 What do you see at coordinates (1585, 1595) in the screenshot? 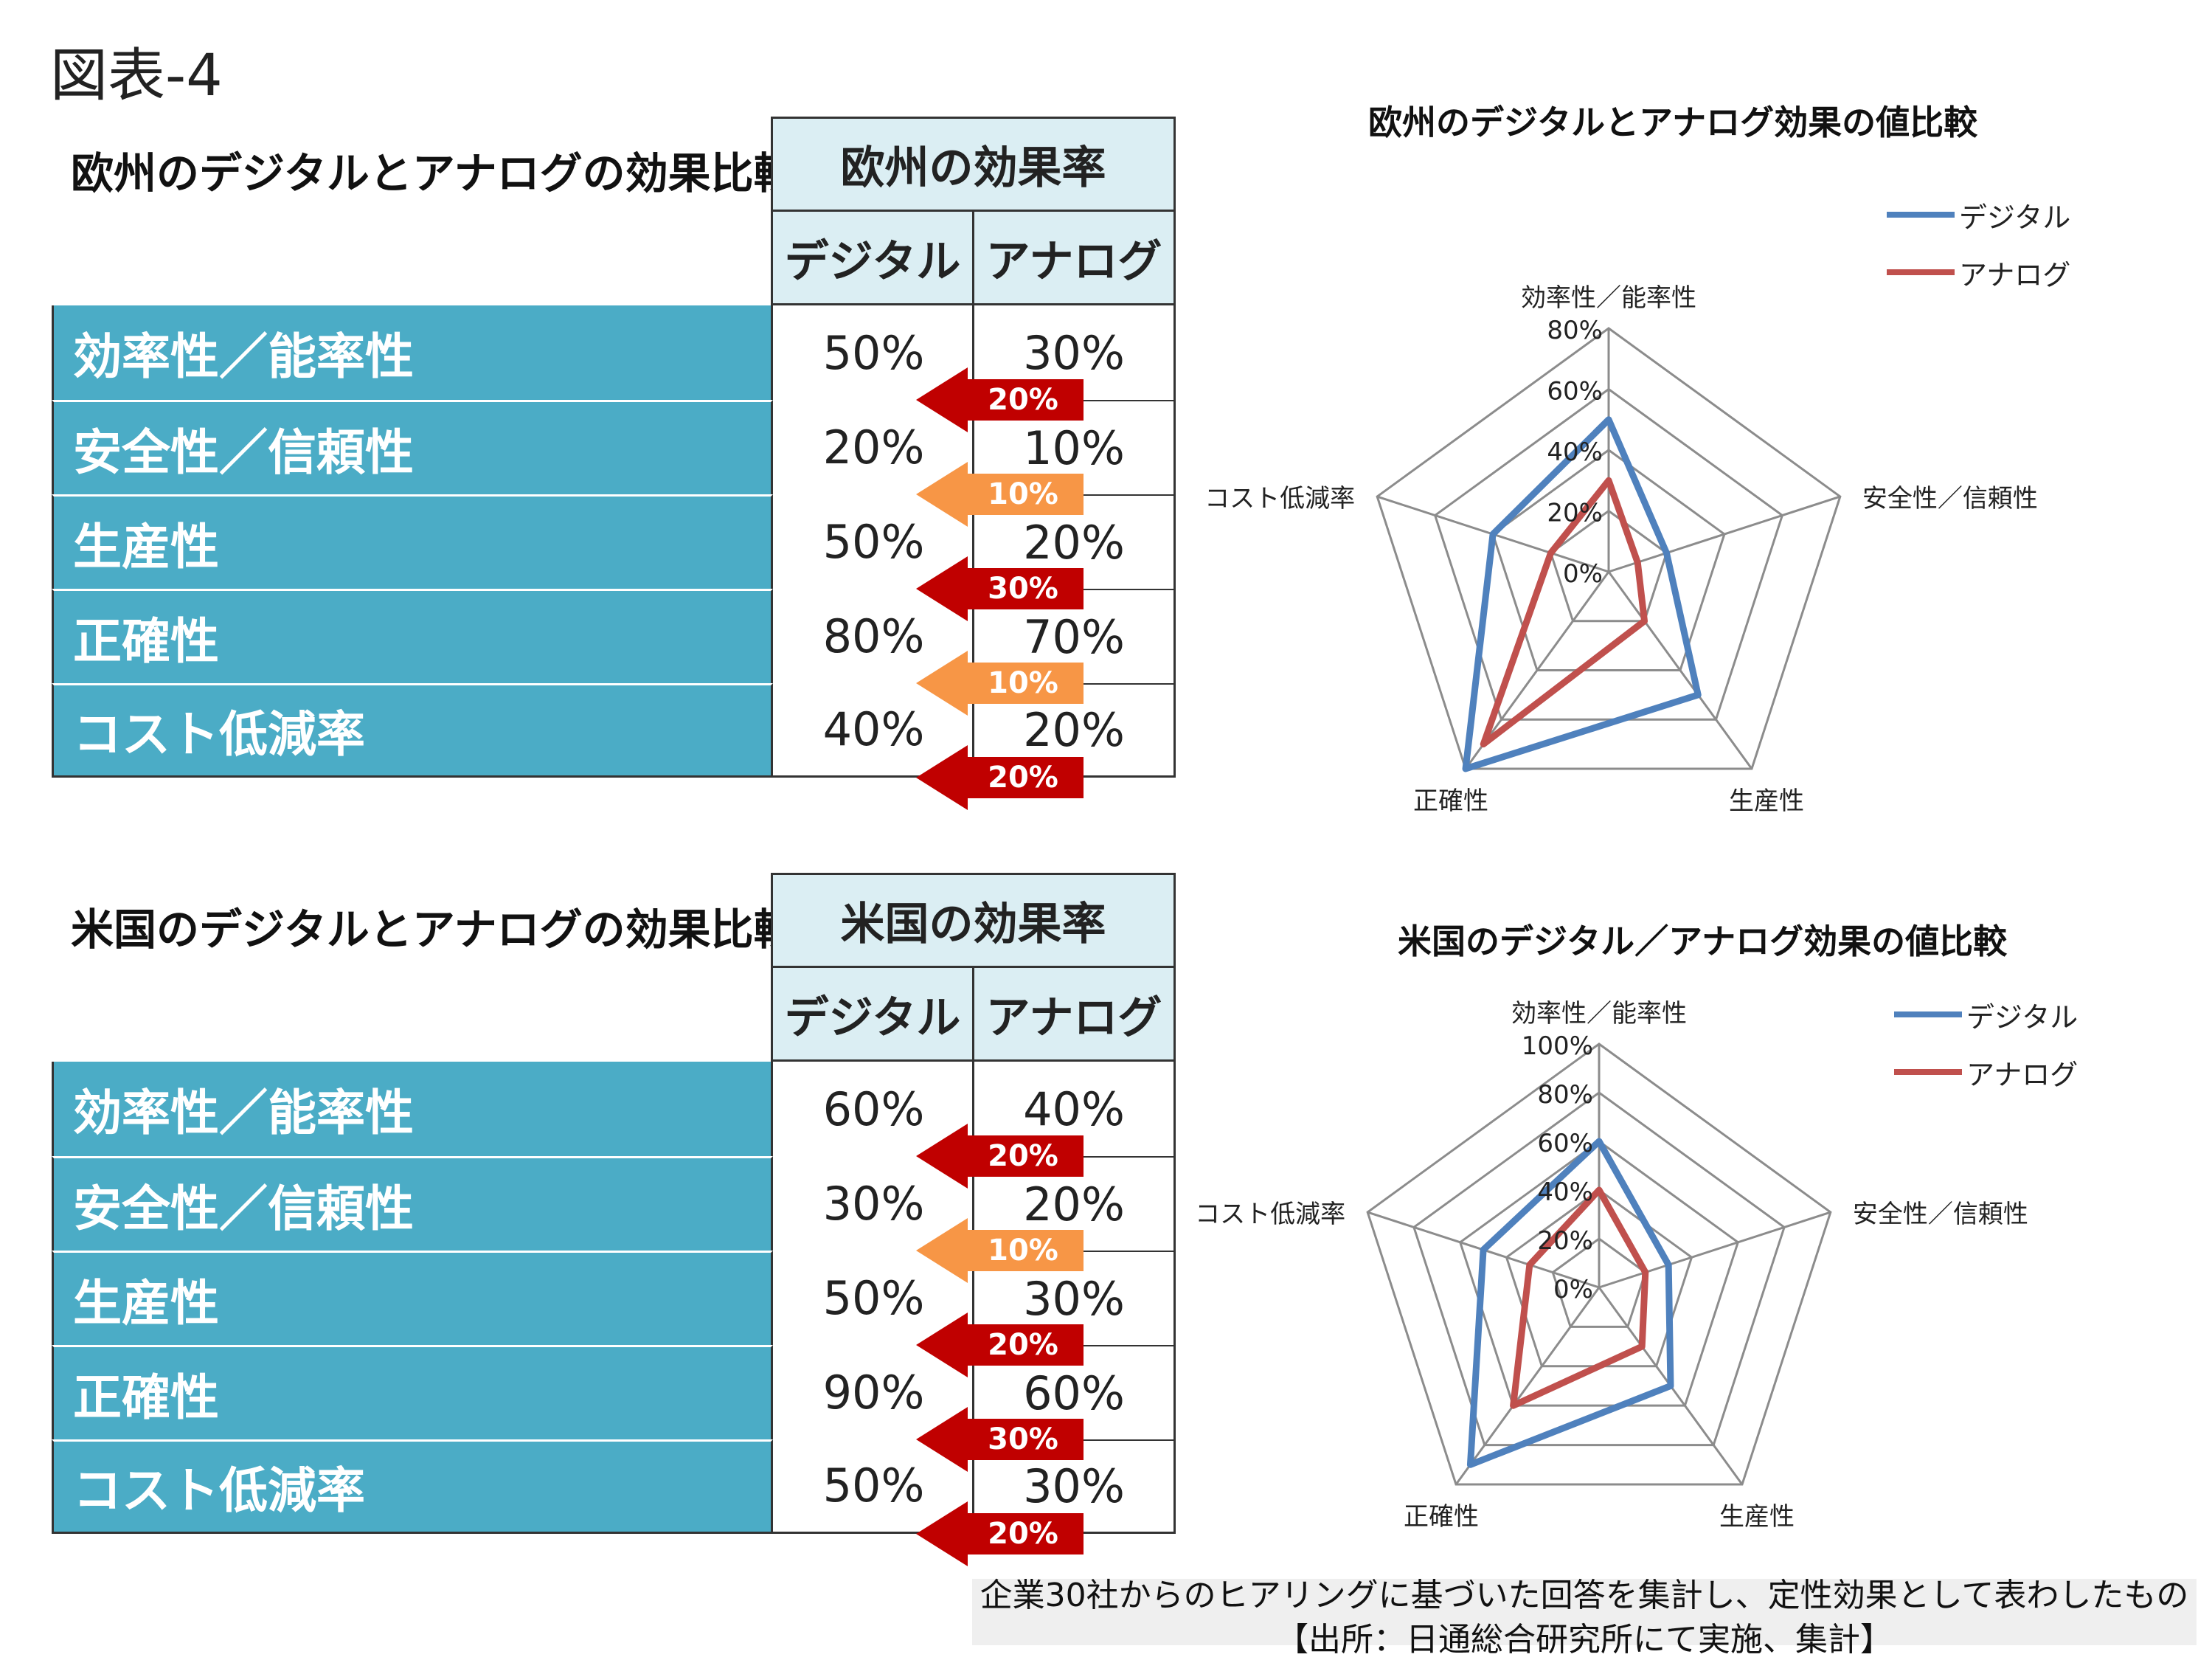
I see `source-line-1: 企業30社からのヒアリングに基づいた回答を集計し、定性効果として表わしたもの` at bounding box center [1585, 1595].